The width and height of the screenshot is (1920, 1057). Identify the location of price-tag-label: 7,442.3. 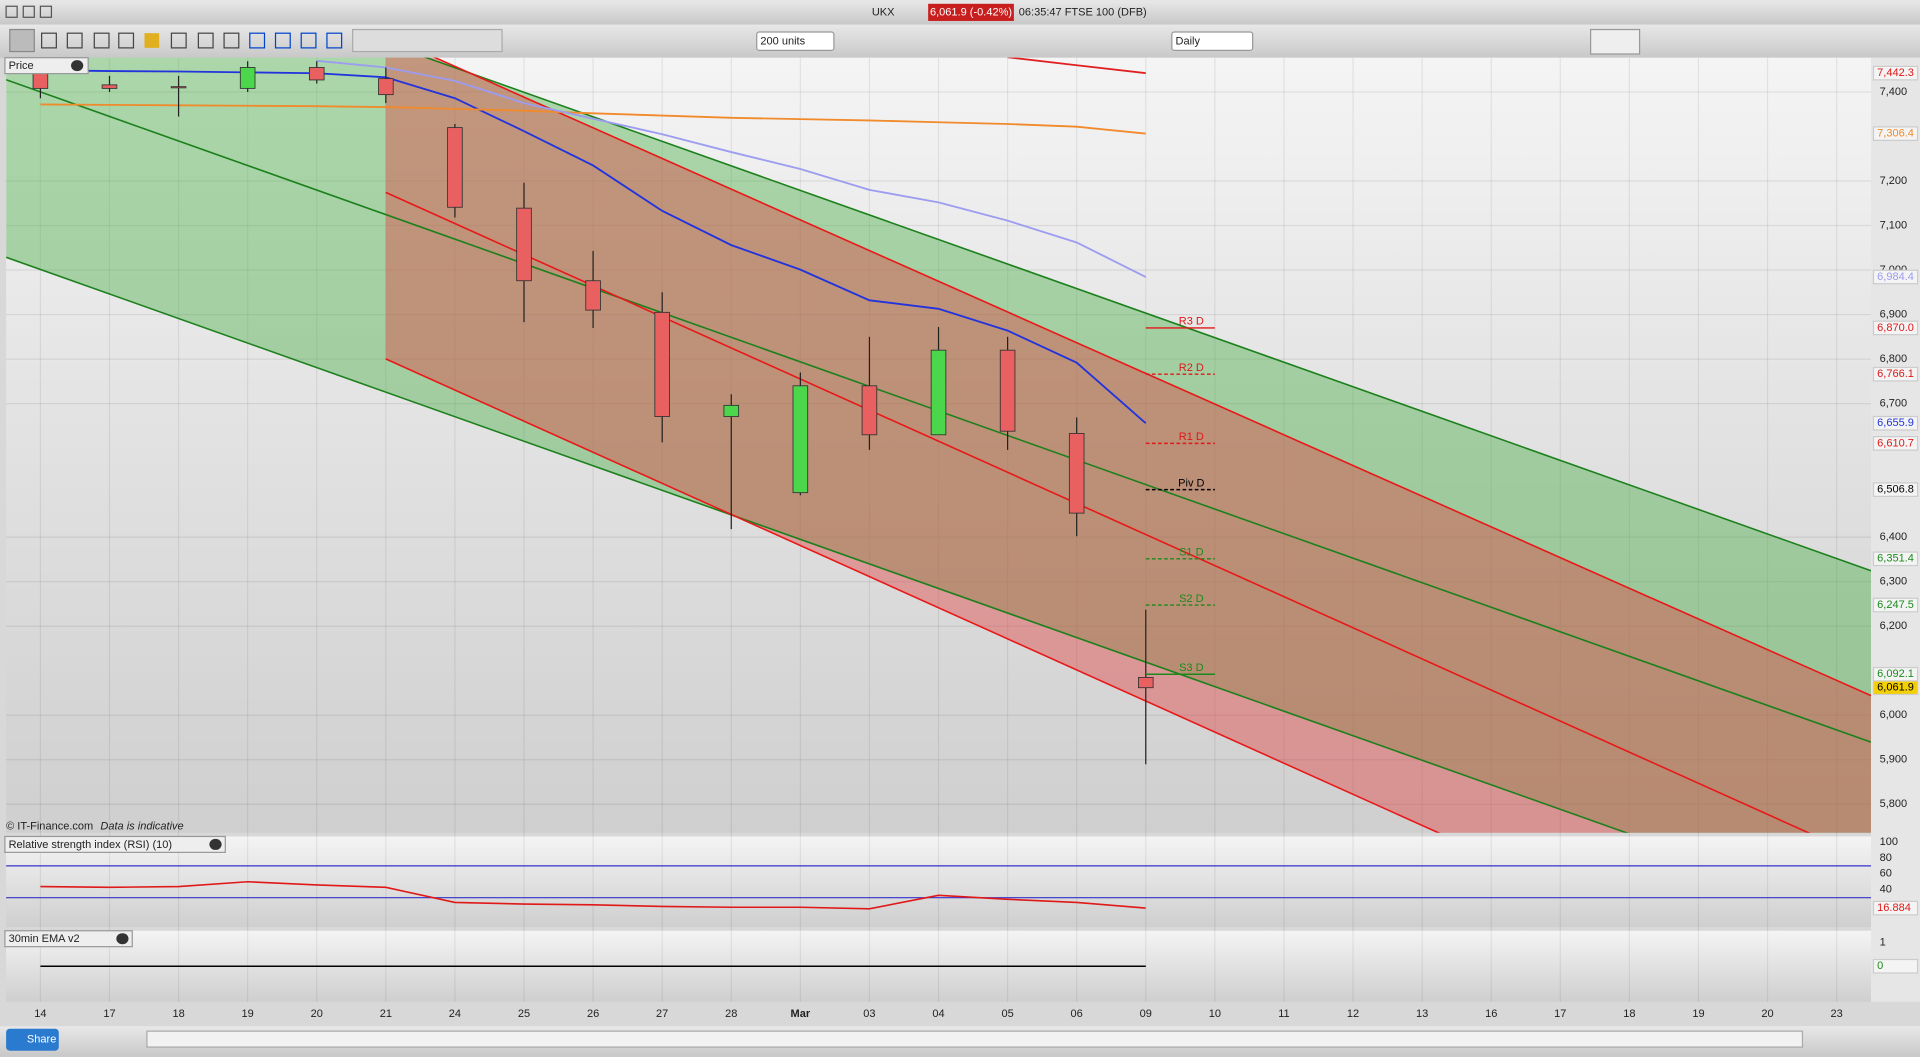
(1895, 73).